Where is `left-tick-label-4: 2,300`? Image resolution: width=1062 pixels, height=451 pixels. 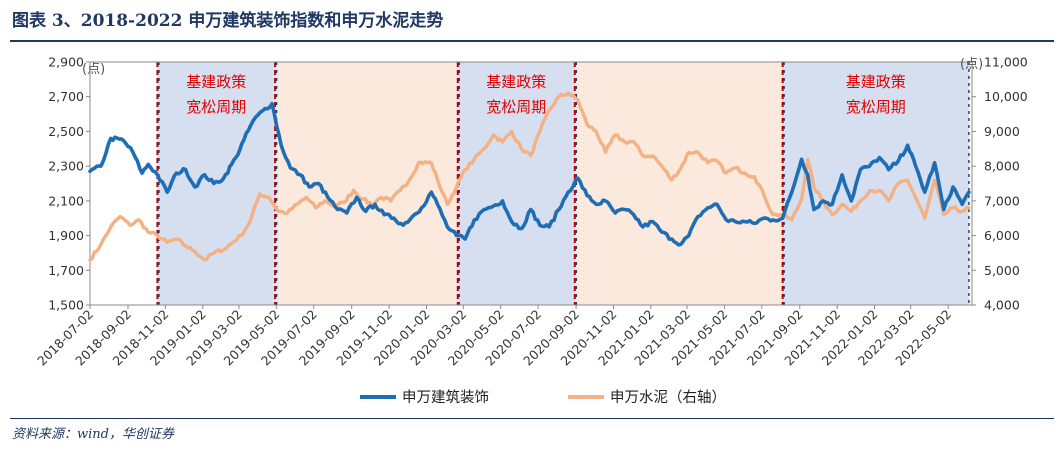 left-tick-label-4: 2,300 is located at coordinates (66, 166).